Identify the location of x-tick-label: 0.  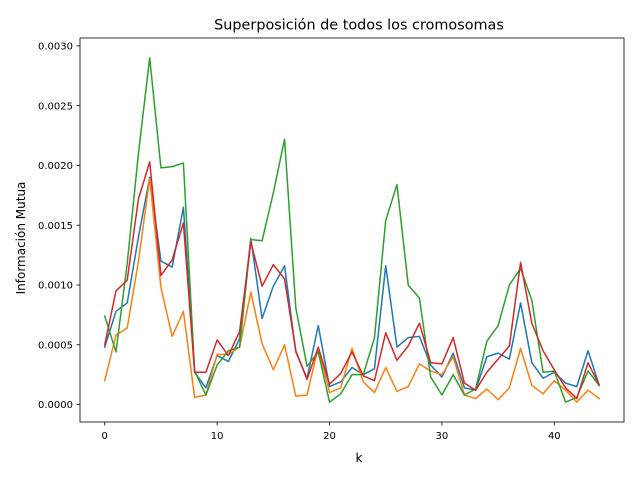
(105, 436).